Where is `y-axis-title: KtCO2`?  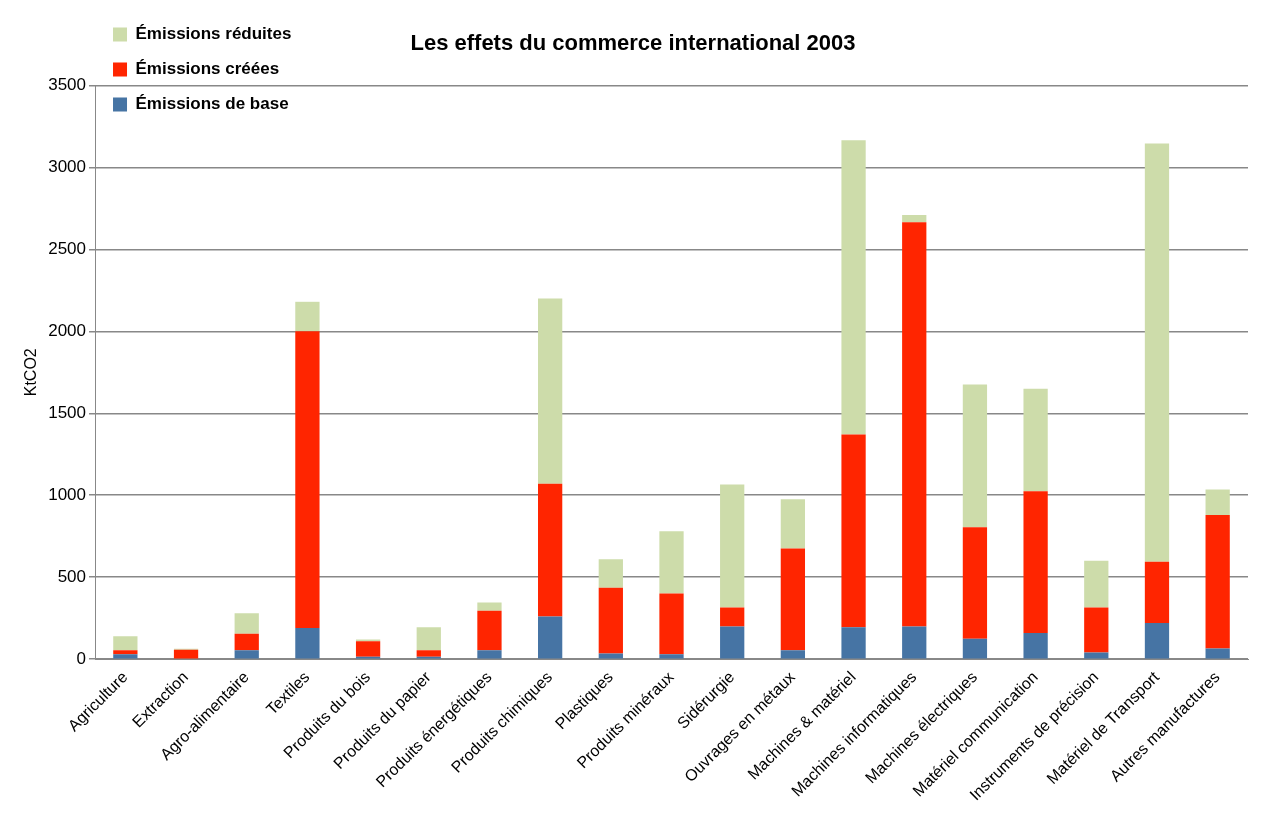
y-axis-title: KtCO2 is located at coordinates (31, 372).